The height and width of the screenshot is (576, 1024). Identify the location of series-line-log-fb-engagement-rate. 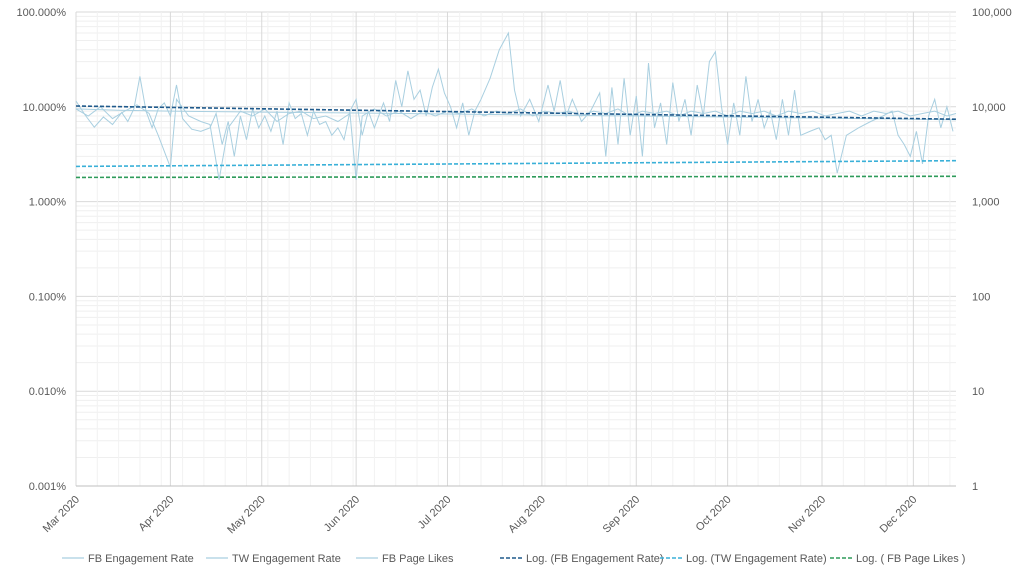
(516, 112).